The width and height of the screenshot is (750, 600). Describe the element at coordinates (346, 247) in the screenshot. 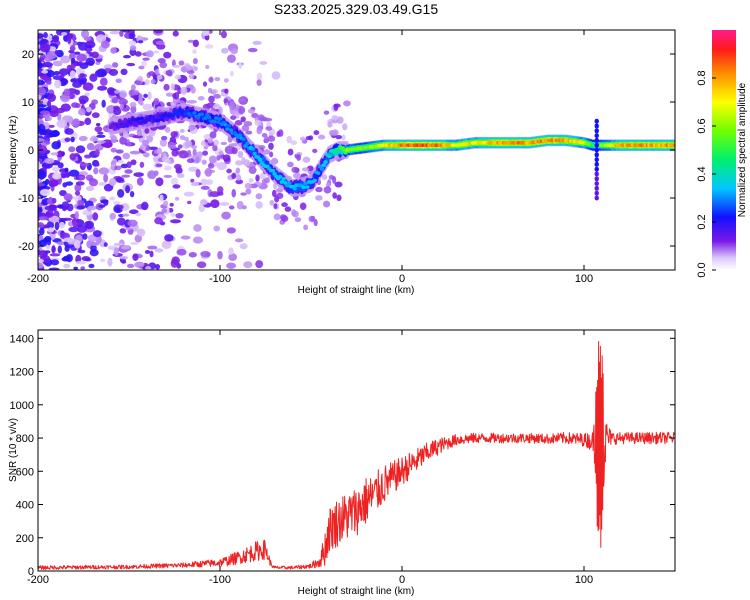

I see `spectrogram-y-tick: -20` at that location.